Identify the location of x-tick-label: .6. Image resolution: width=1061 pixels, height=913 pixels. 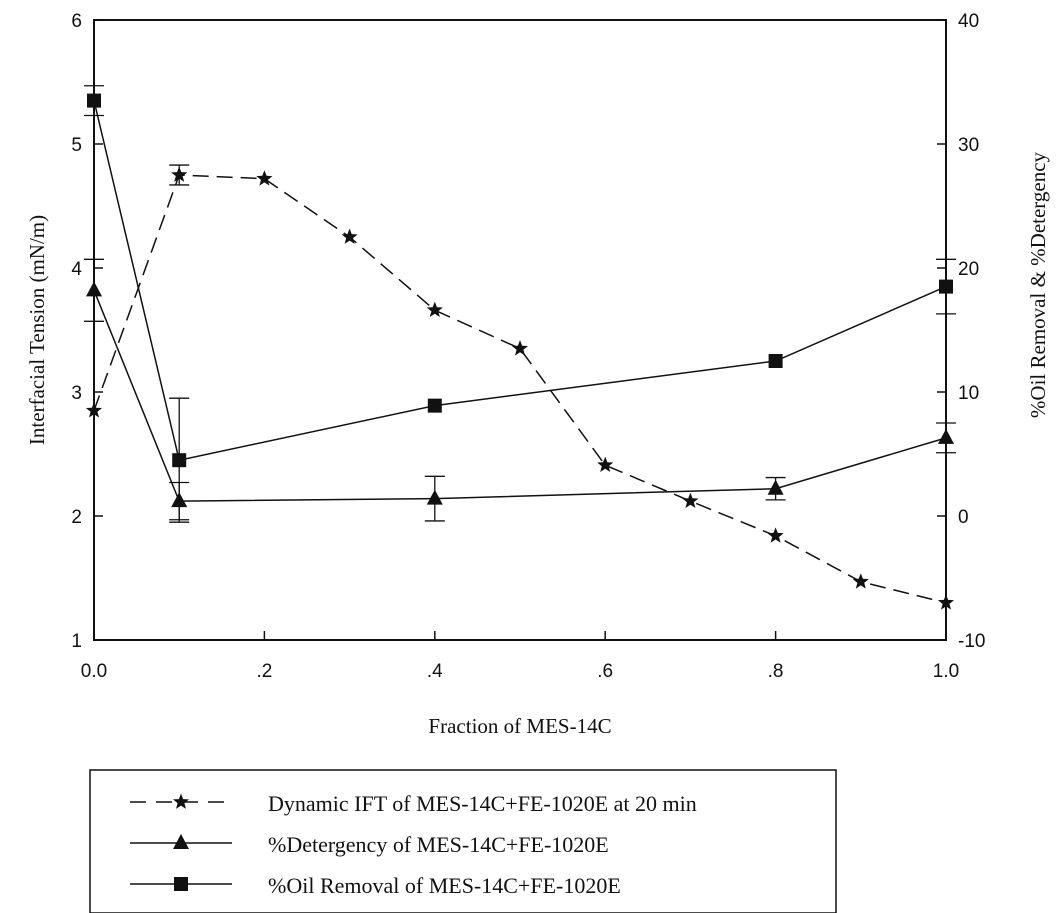
(605, 671).